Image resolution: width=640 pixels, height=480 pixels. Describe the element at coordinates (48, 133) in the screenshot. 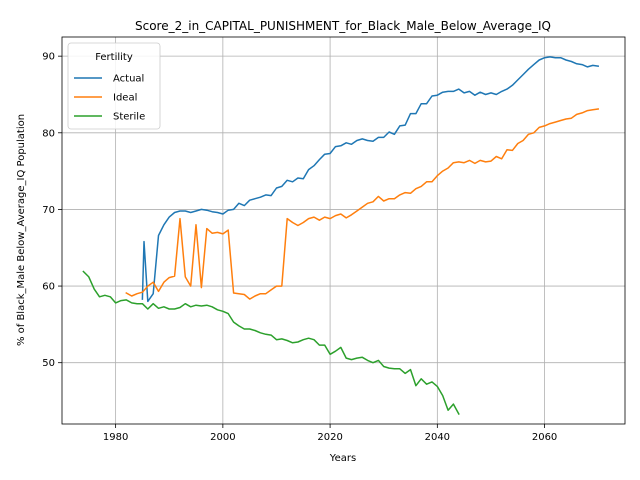

I see `y-tick-label: 80` at that location.